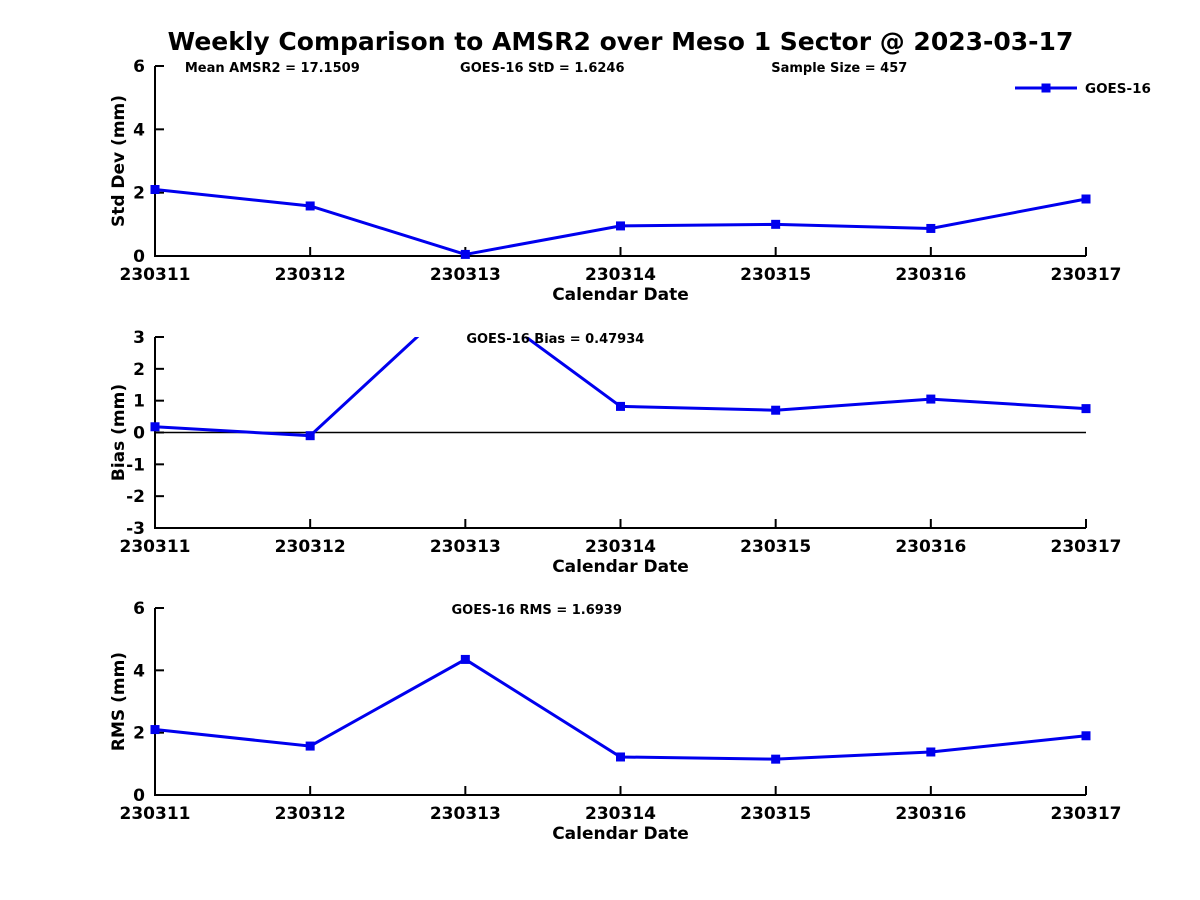 The width and height of the screenshot is (1200, 900). I want to click on legend: GOES-16, so click(1083, 89).